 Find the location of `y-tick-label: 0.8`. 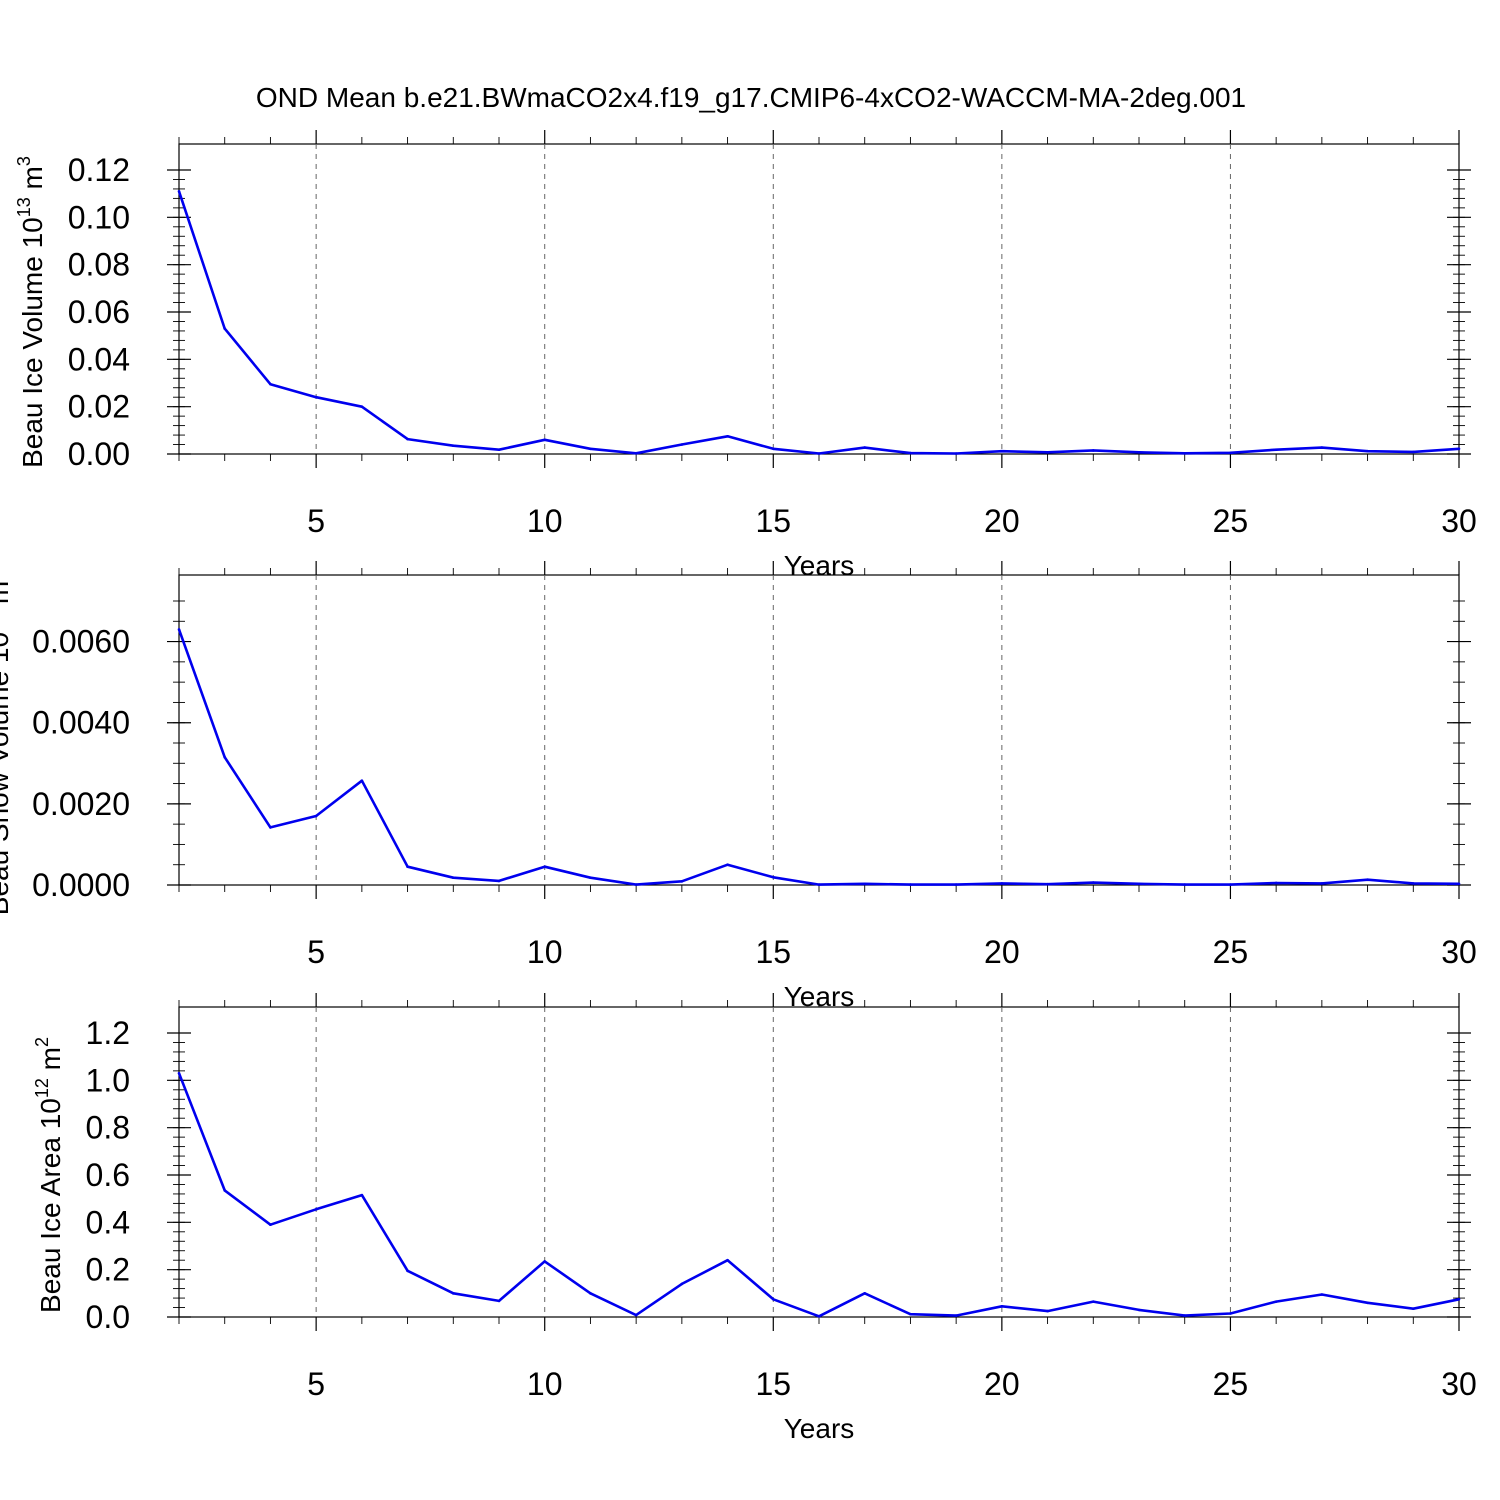

y-tick-label: 0.8 is located at coordinates (108, 1128).